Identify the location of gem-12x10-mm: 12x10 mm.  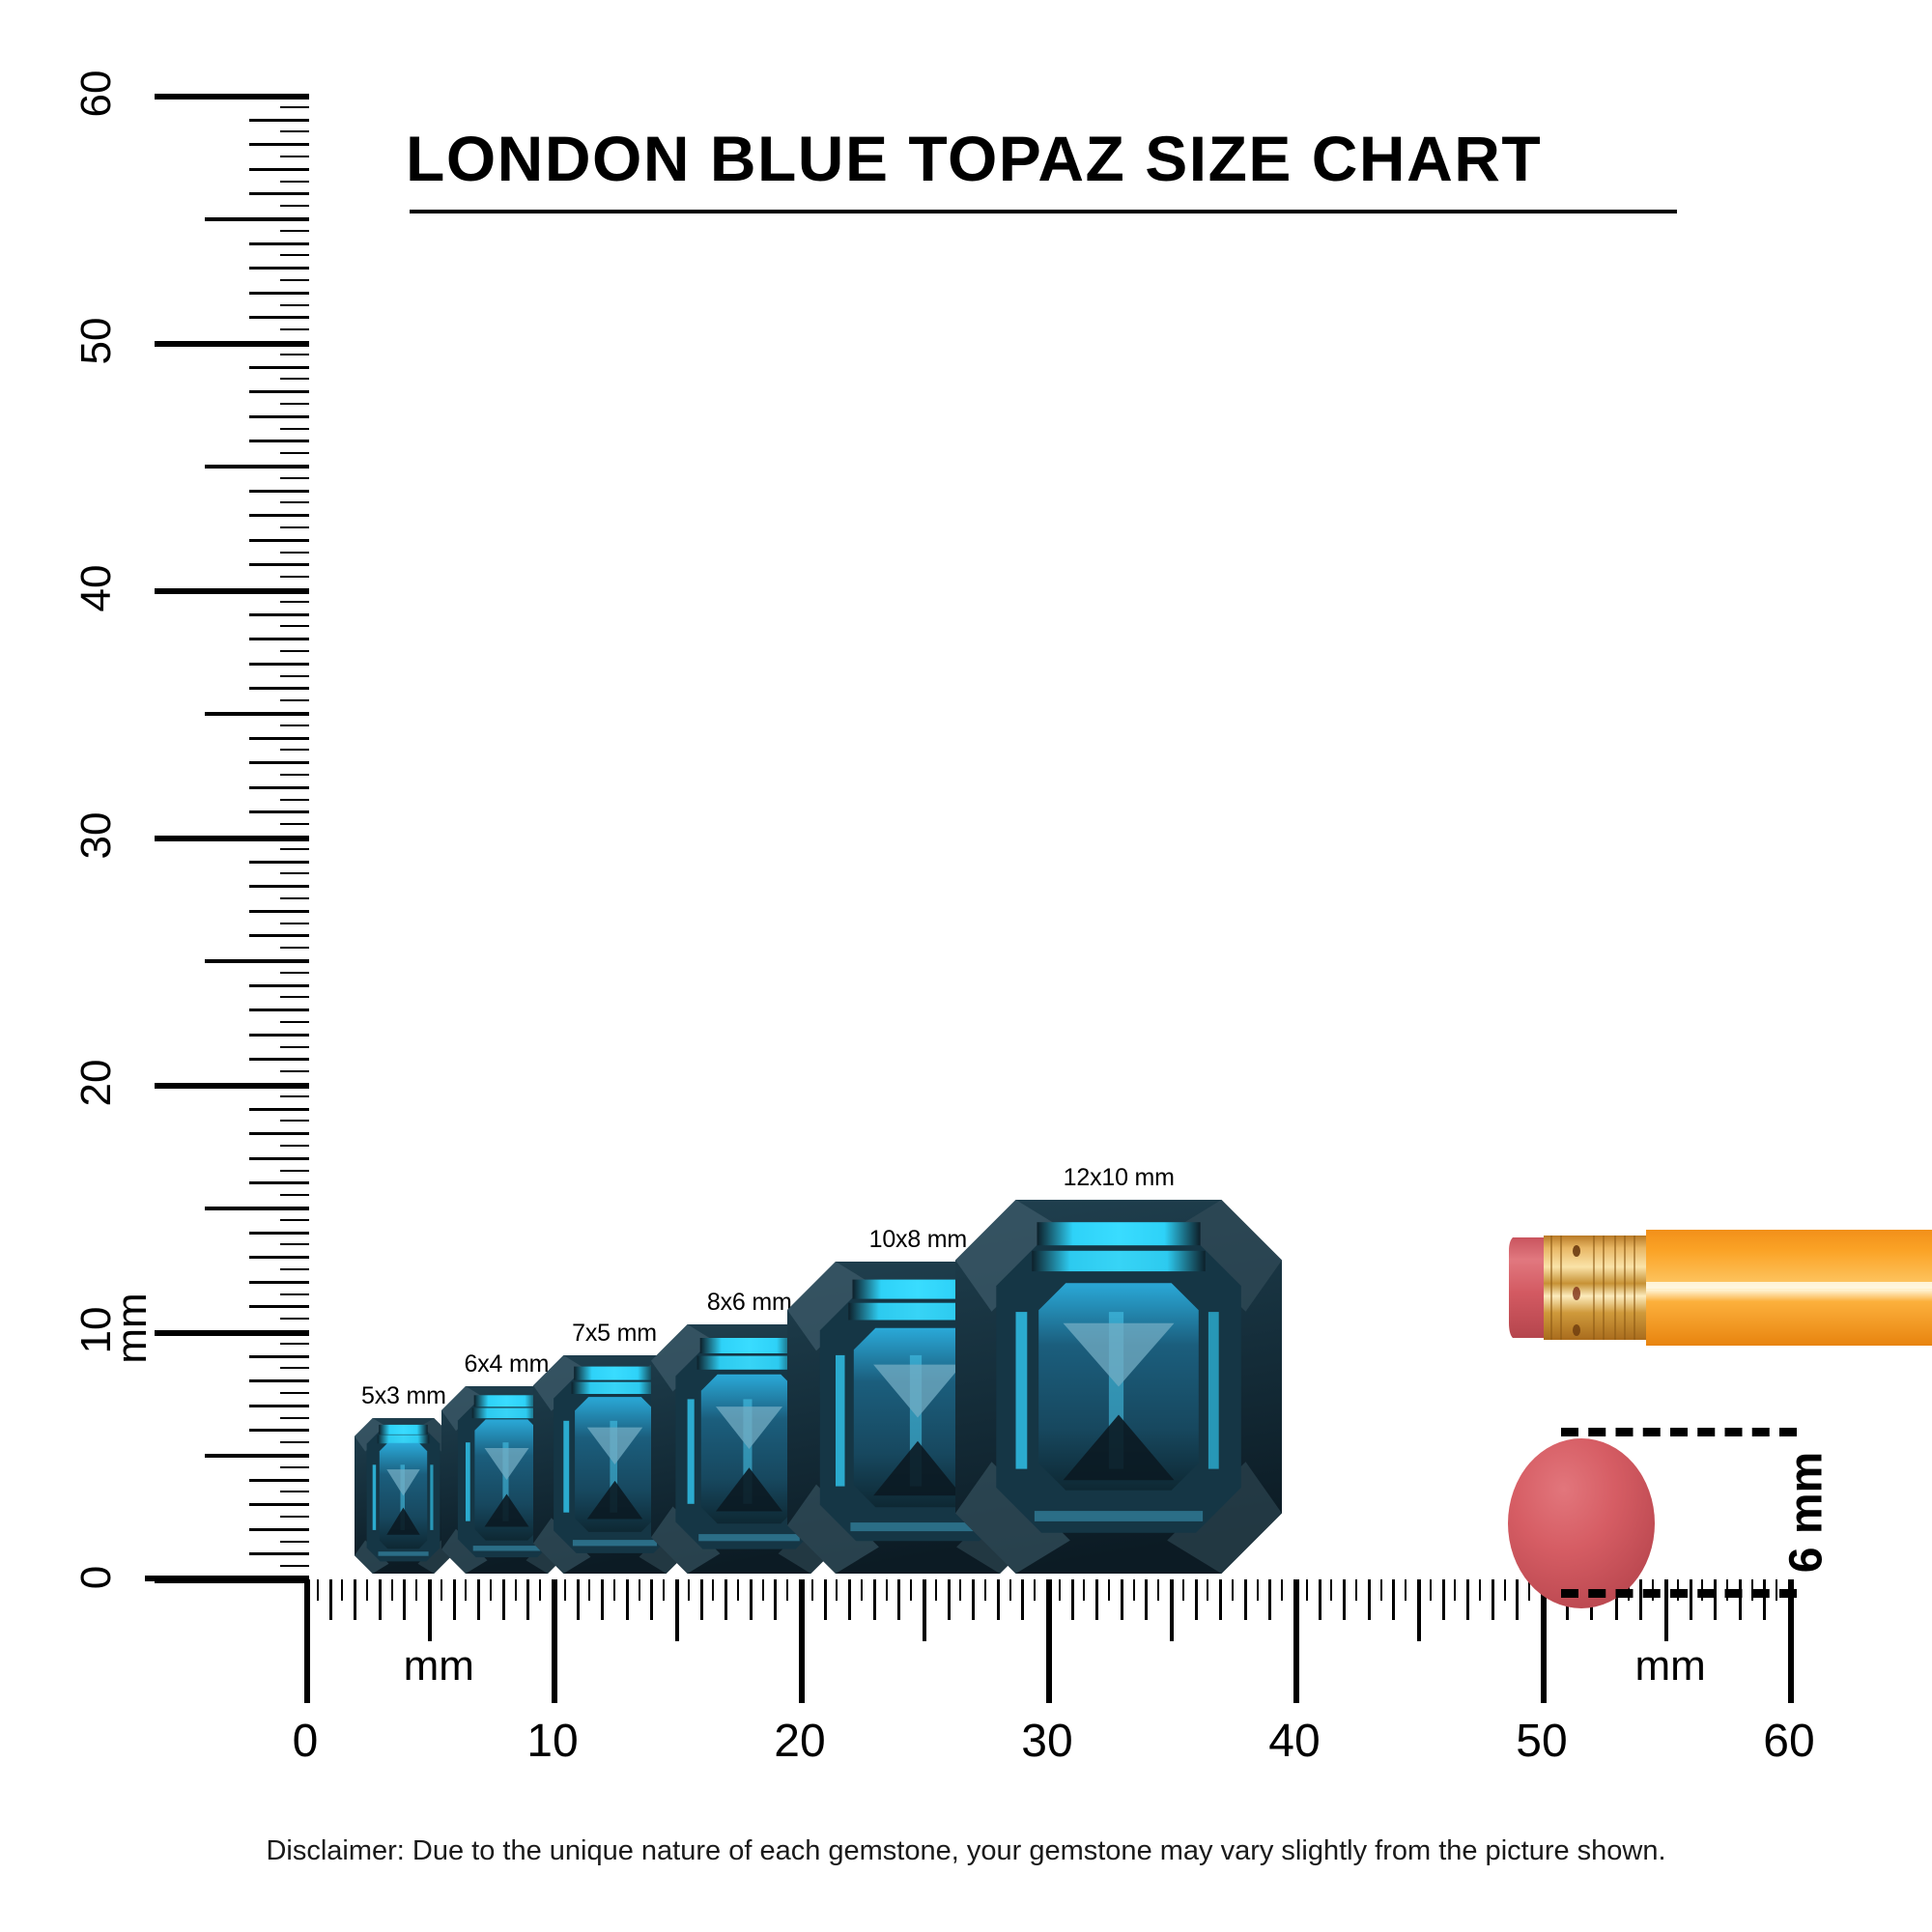
(1119, 1371).